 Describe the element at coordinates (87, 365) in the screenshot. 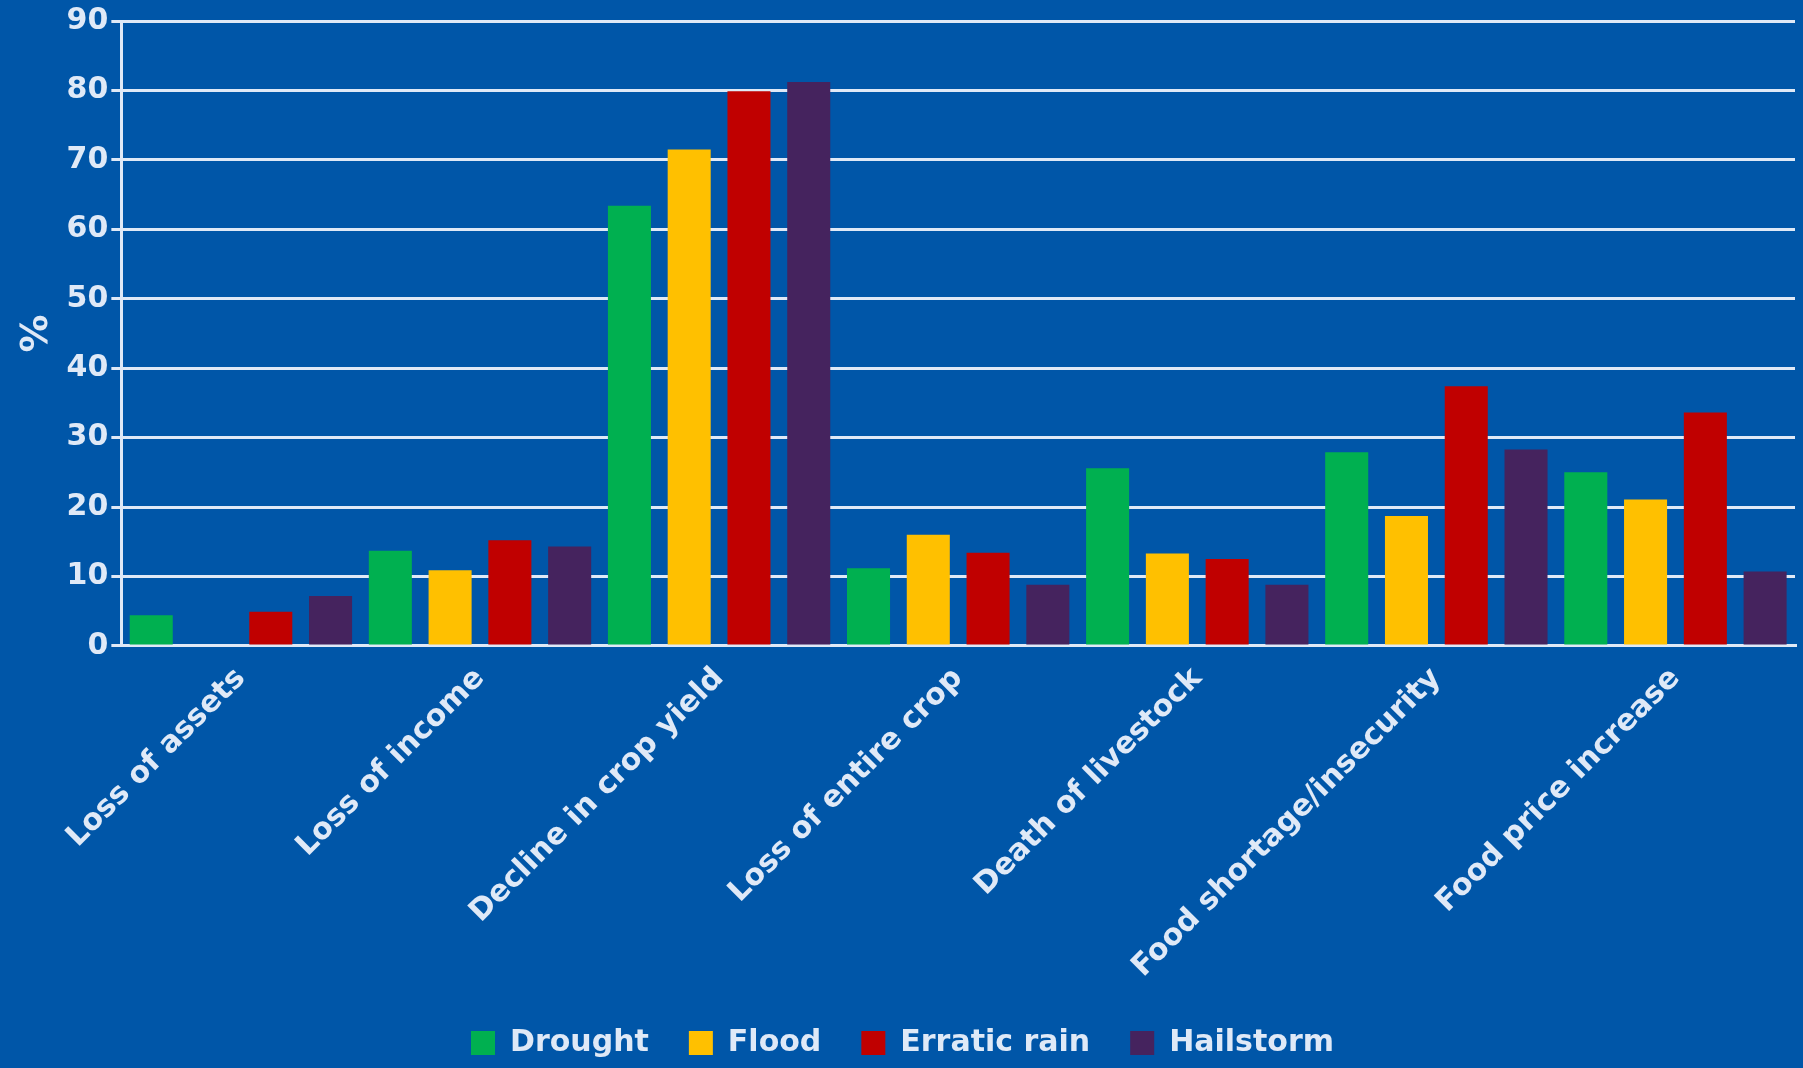

I see `y-tick-label: 40` at that location.